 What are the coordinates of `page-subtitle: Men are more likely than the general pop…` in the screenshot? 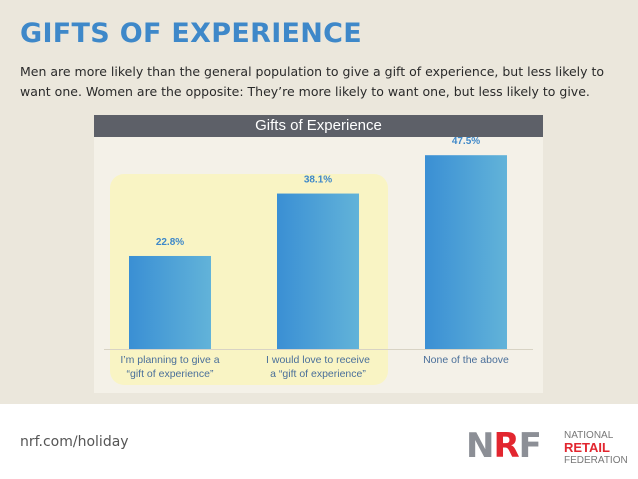 It's located at (312, 81).